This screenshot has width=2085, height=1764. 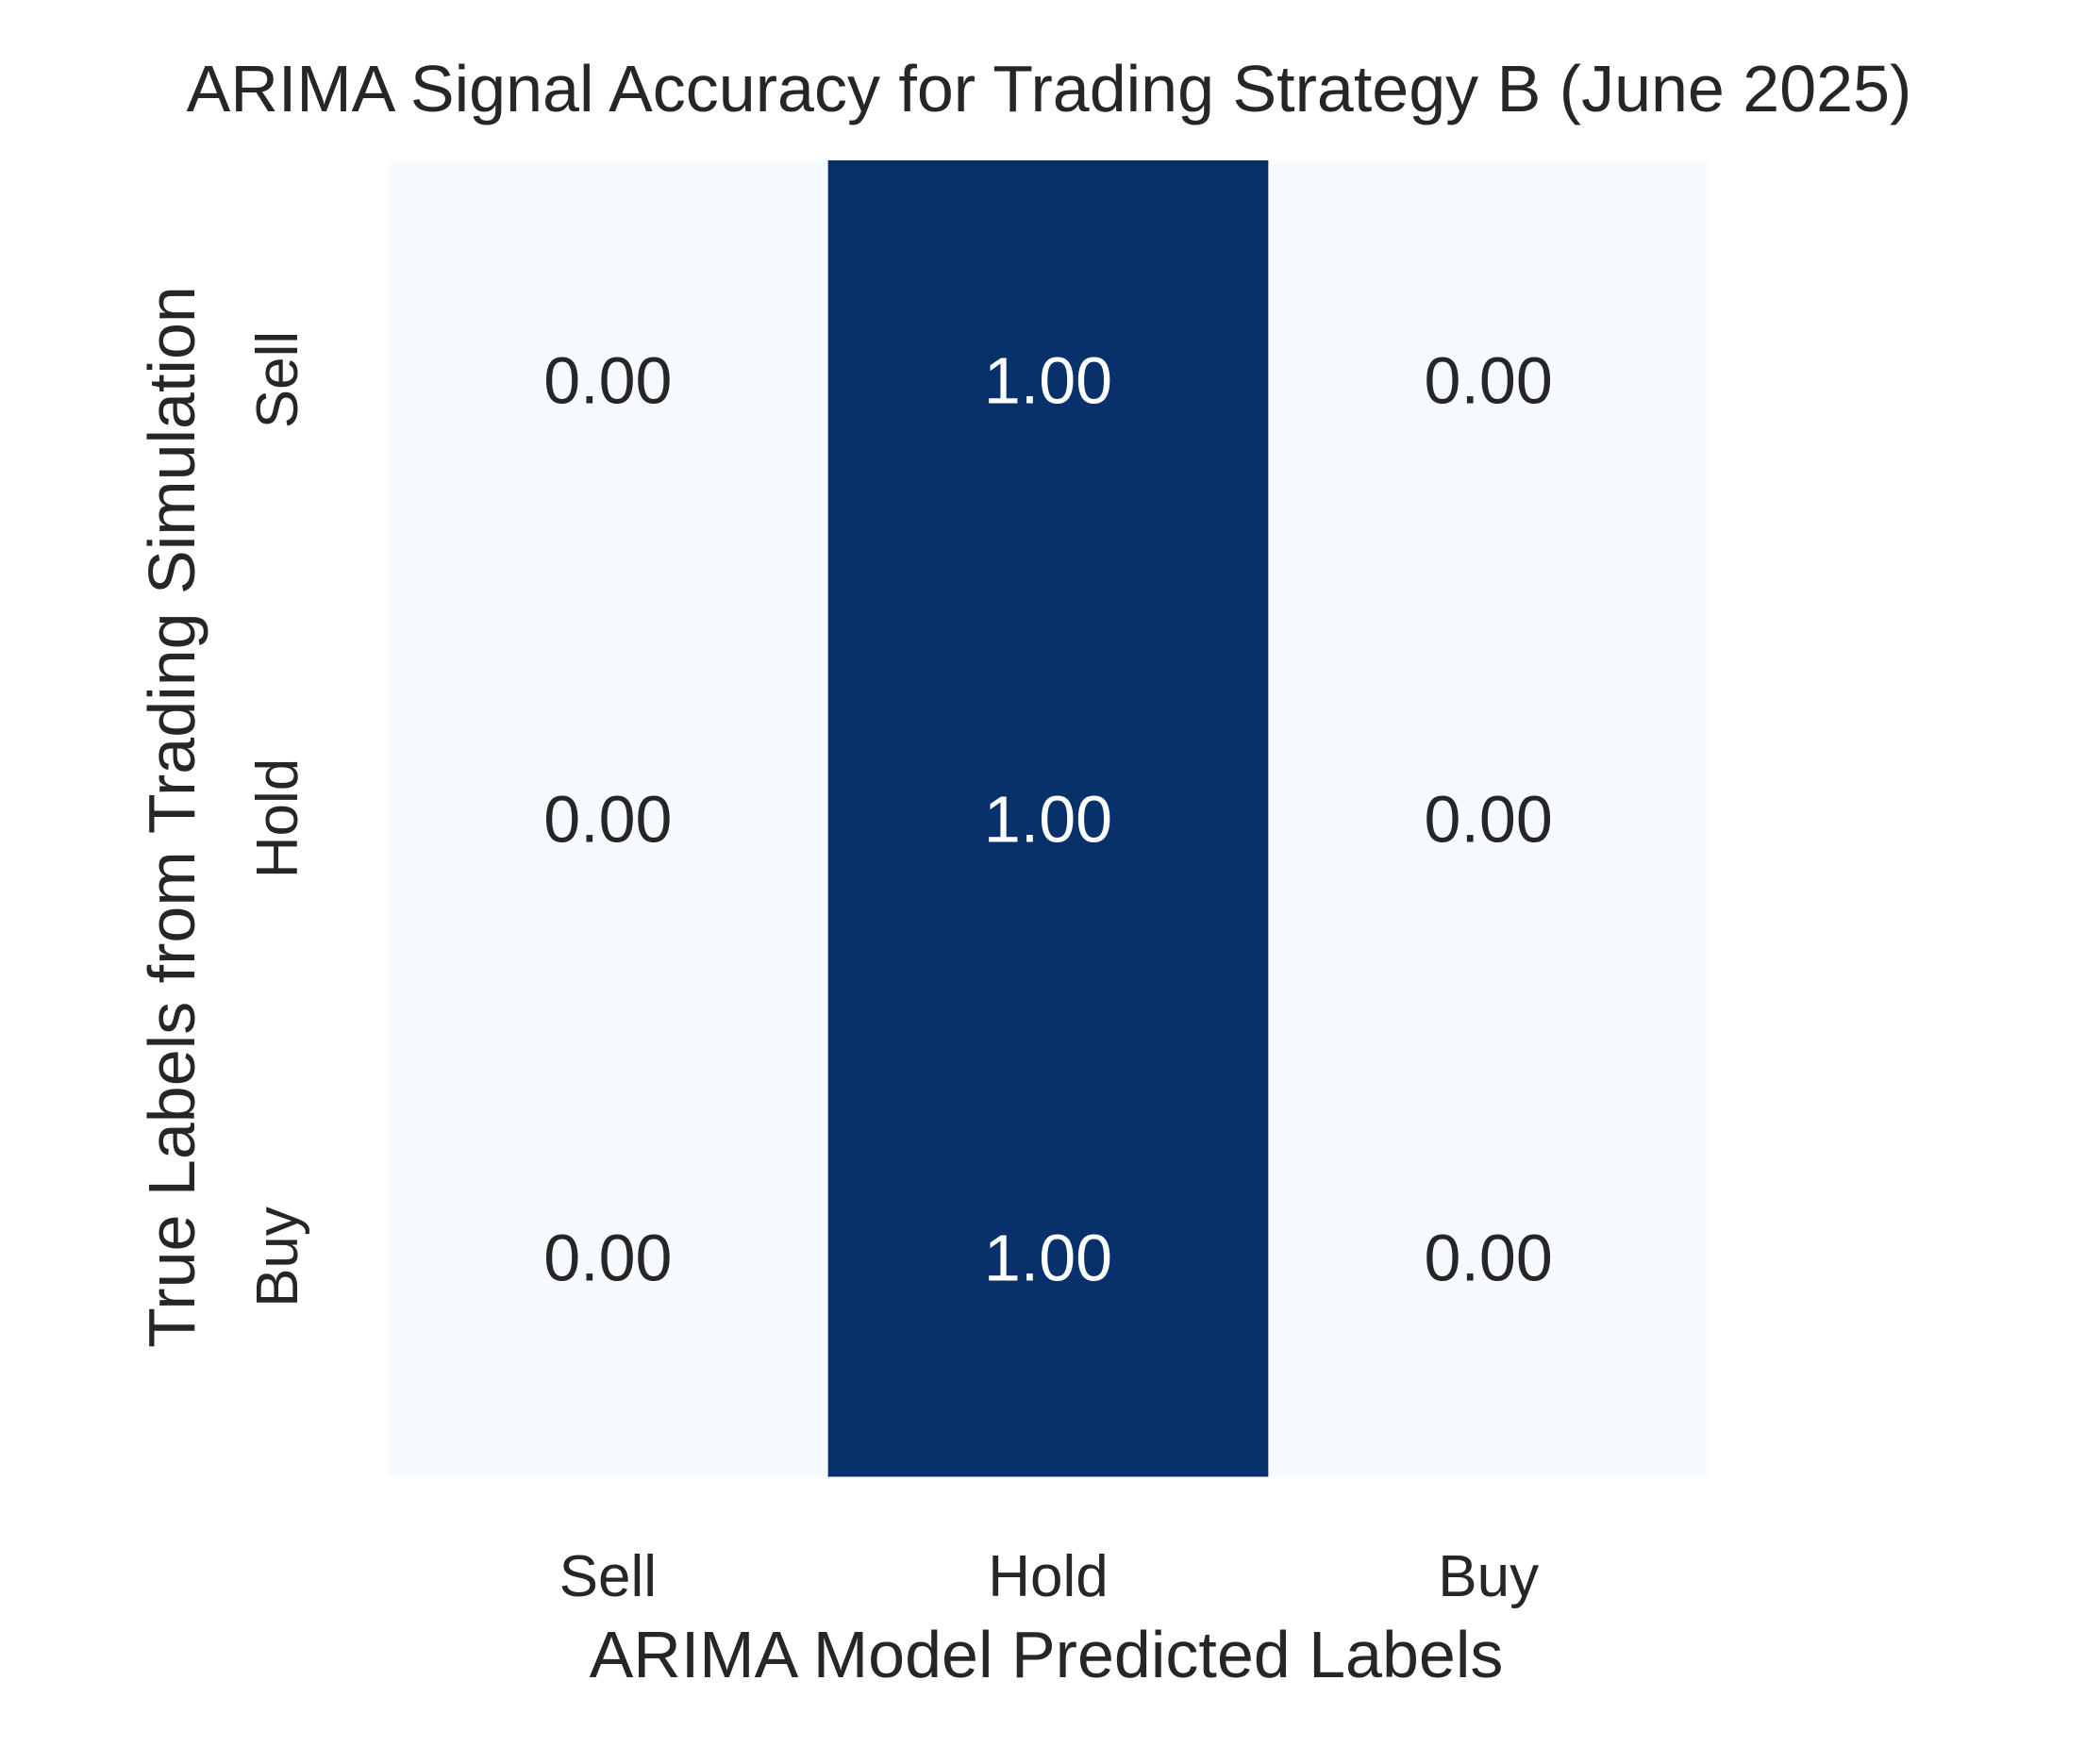 What do you see at coordinates (1047, 1655) in the screenshot?
I see `x-axis-label: ARIMA Model Predicted Labels` at bounding box center [1047, 1655].